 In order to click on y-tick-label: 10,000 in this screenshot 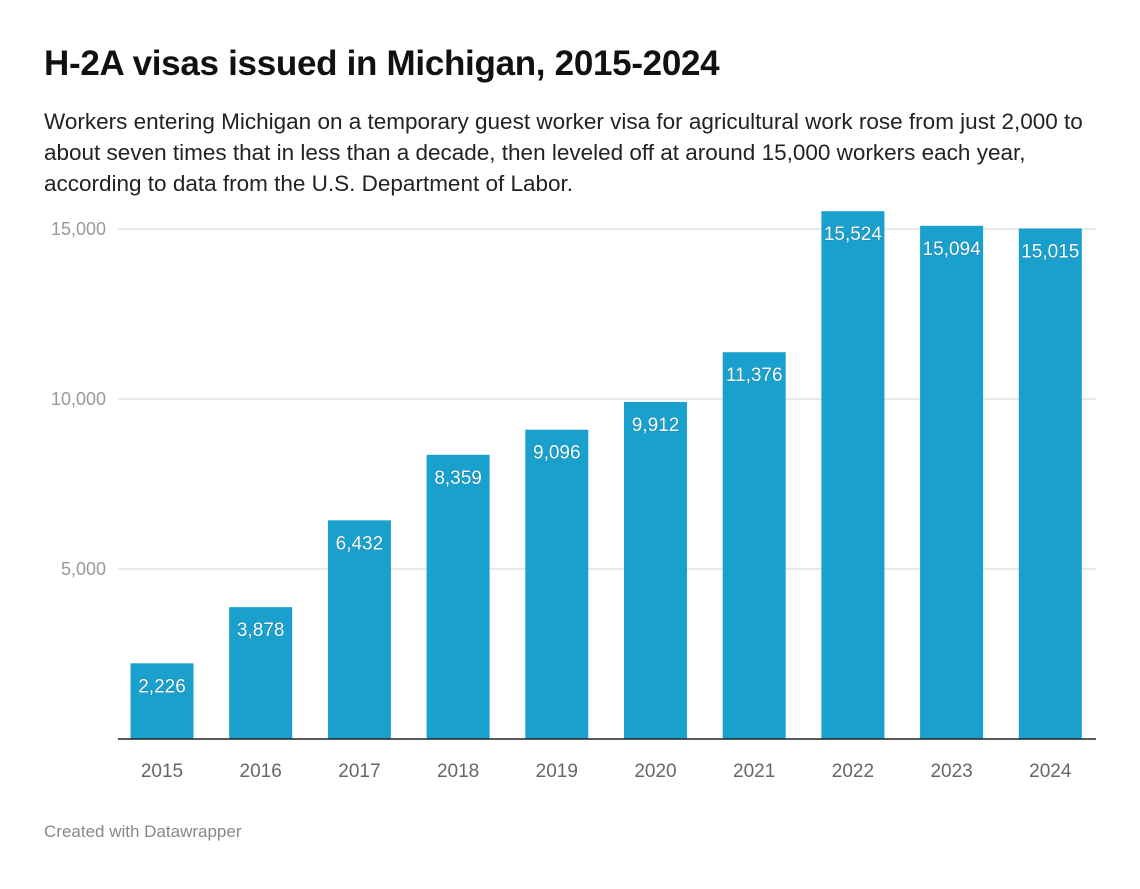, I will do `click(78, 399)`.